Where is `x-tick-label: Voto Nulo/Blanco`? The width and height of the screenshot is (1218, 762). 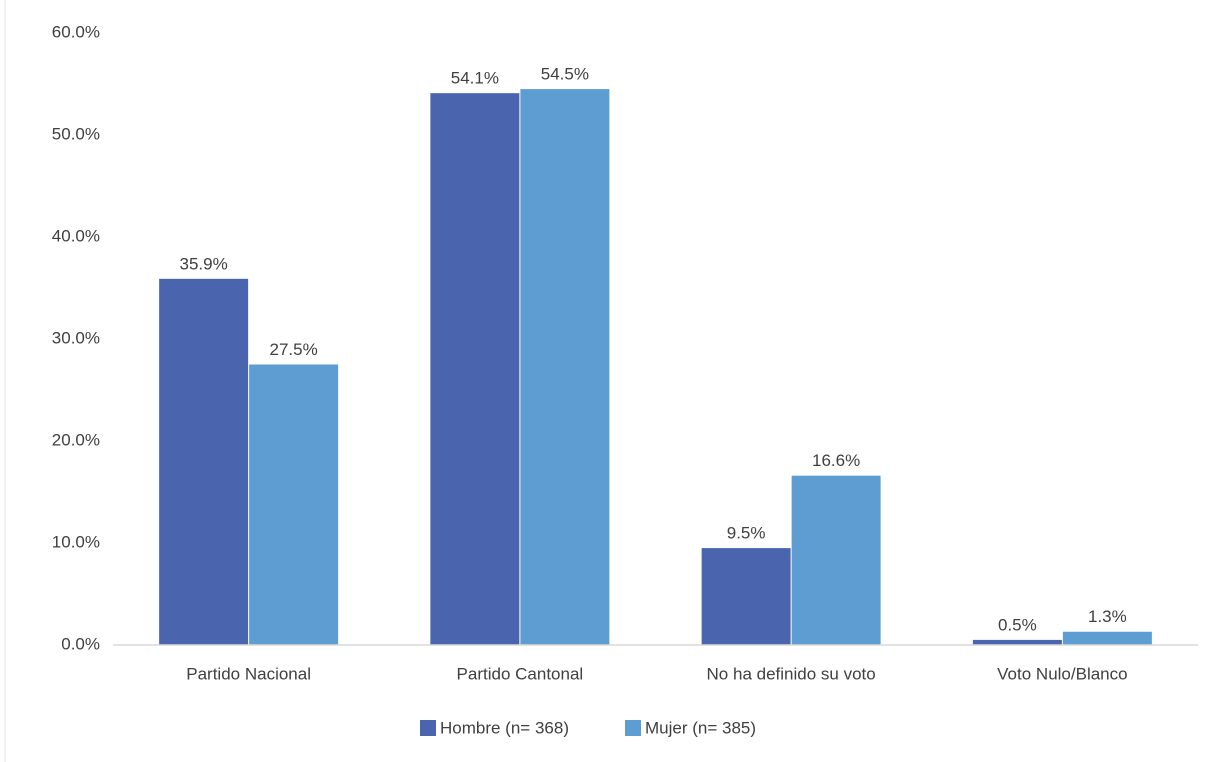 x-tick-label: Voto Nulo/Blanco is located at coordinates (1062, 673).